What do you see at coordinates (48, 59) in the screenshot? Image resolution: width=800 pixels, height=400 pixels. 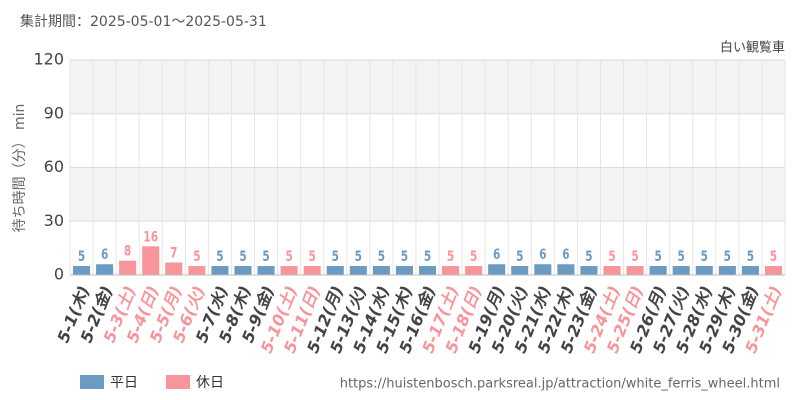 I see `y-tick-label: 120` at bounding box center [48, 59].